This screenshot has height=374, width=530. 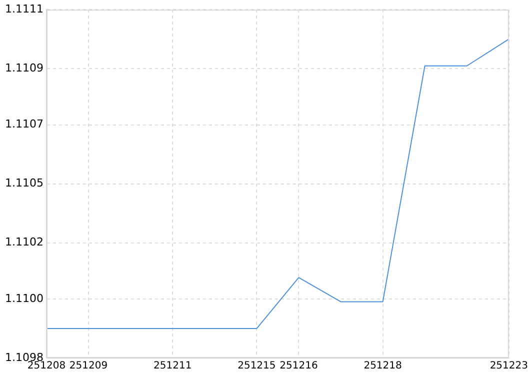 I want to click on x-tick-label: 251215, so click(x=257, y=366).